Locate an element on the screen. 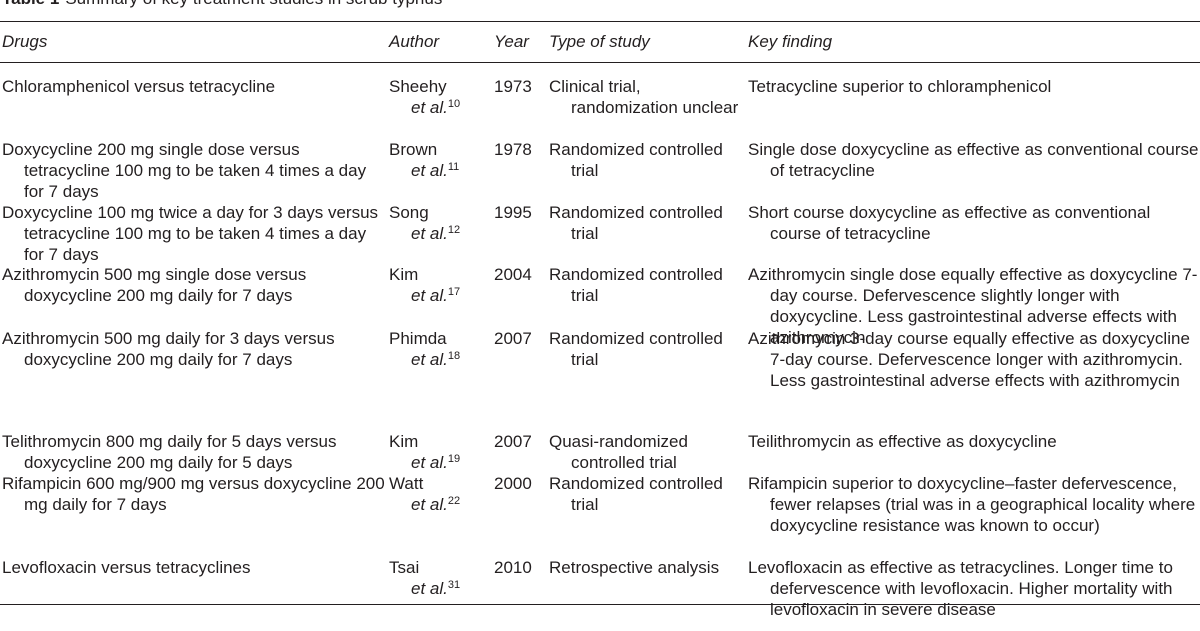 The image size is (1200, 631). author-etal-line: et al.19 is located at coordinates (439, 462).